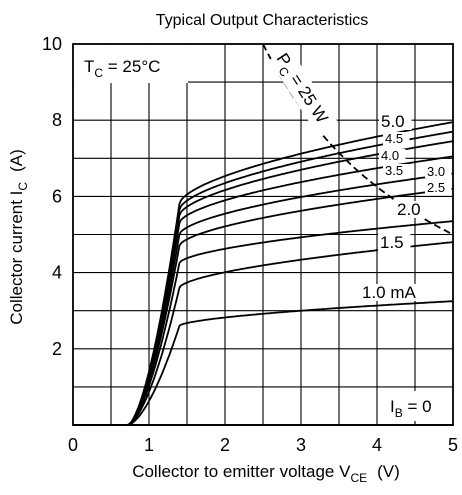  I want to click on curve-label: 2.0, so click(409, 209).